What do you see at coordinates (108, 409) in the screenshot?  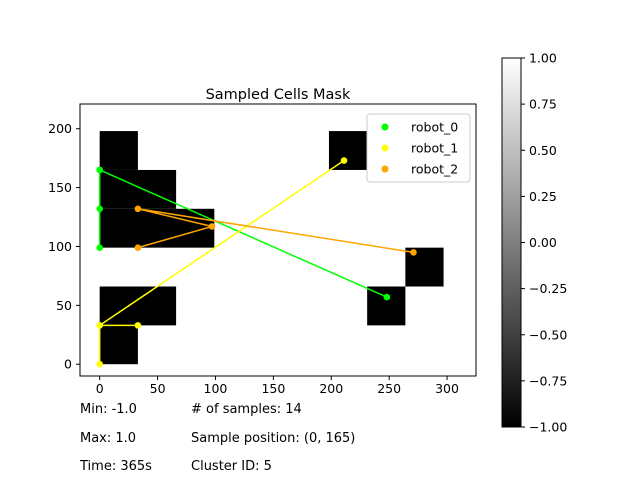 I see `info-min: Min: -1.0` at bounding box center [108, 409].